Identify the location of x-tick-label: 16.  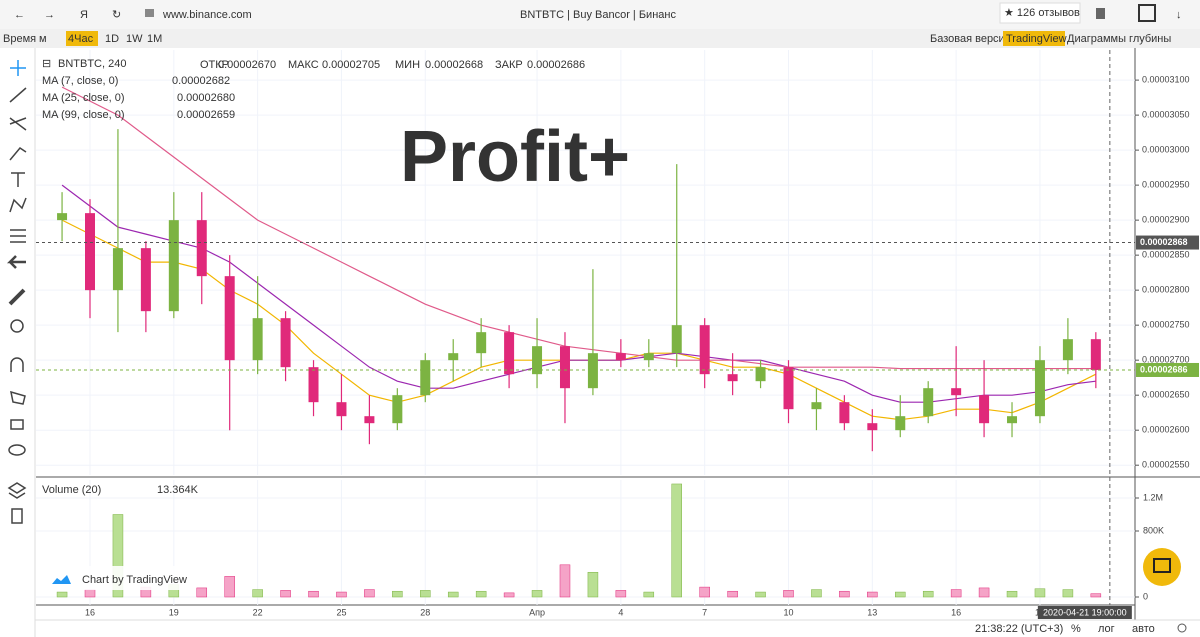
(956, 612).